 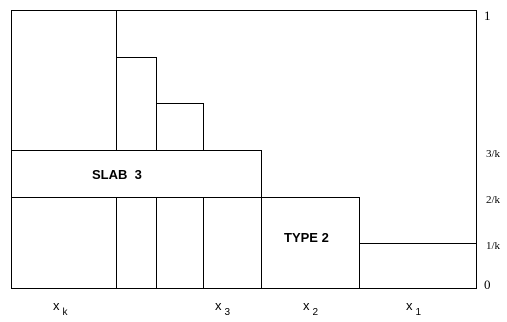 What do you see at coordinates (218, 305) in the screenshot?
I see `label-x3-main: x` at bounding box center [218, 305].